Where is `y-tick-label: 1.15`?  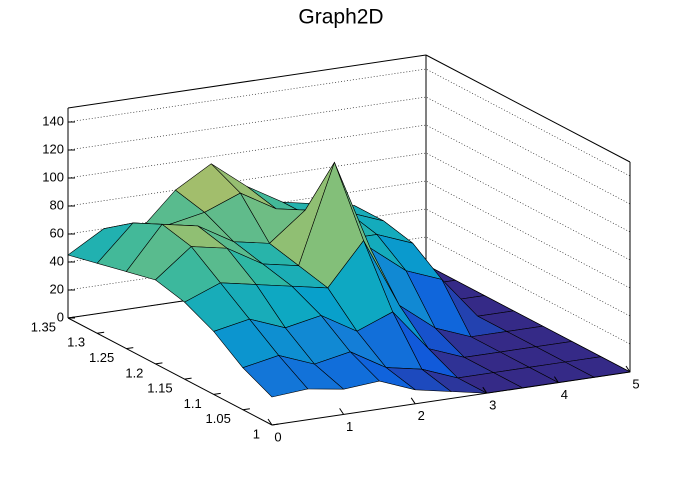
y-tick-label: 1.15 is located at coordinates (159, 388).